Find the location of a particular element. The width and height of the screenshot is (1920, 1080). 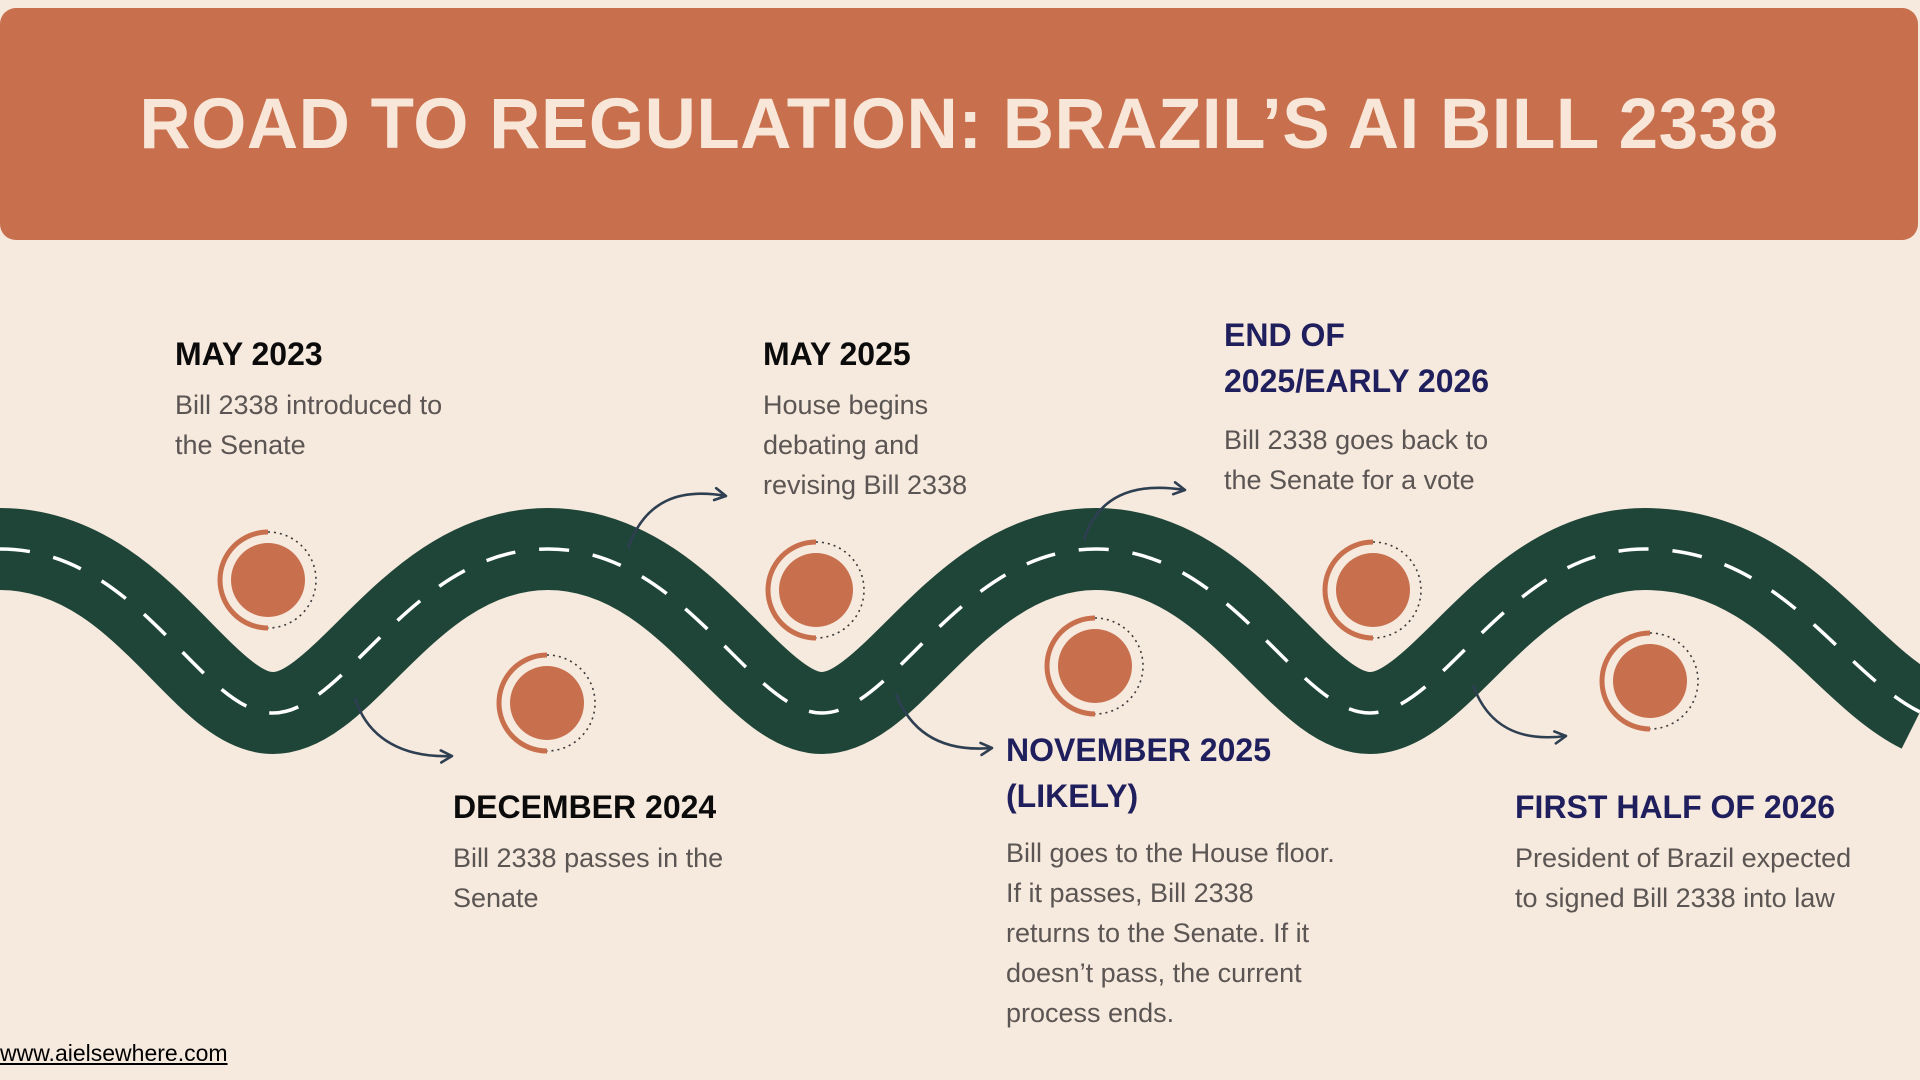

event-date: DECEMBER 2024 is located at coordinates (585, 807).